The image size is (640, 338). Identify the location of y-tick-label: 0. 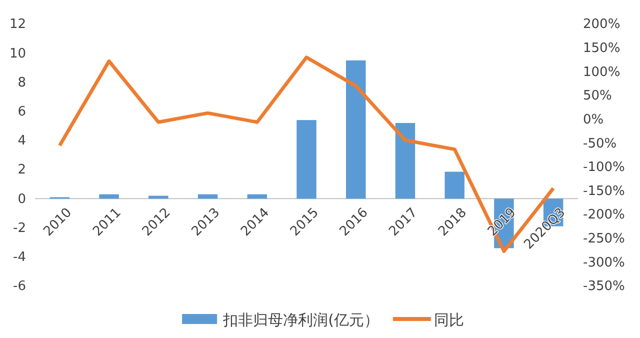
(22, 199).